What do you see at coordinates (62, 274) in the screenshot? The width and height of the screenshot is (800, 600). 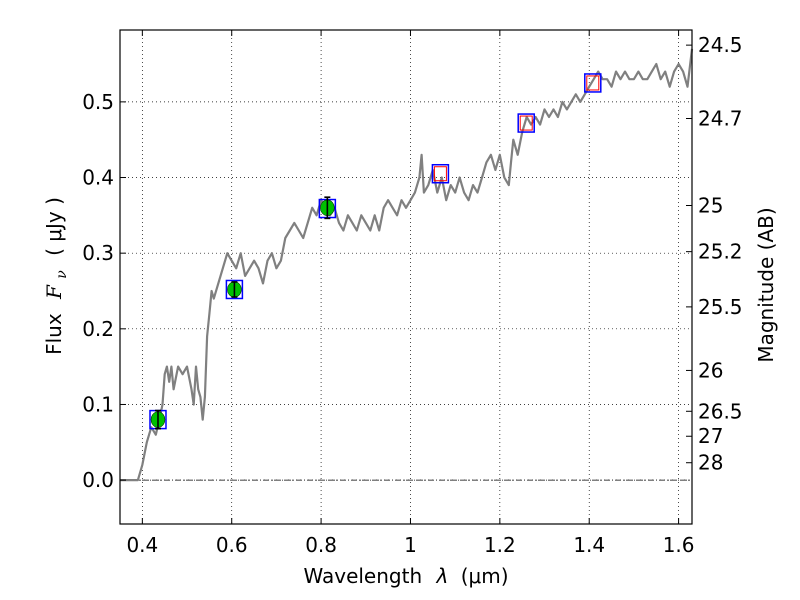 I see `y-axis-subscript: ν` at bounding box center [62, 274].